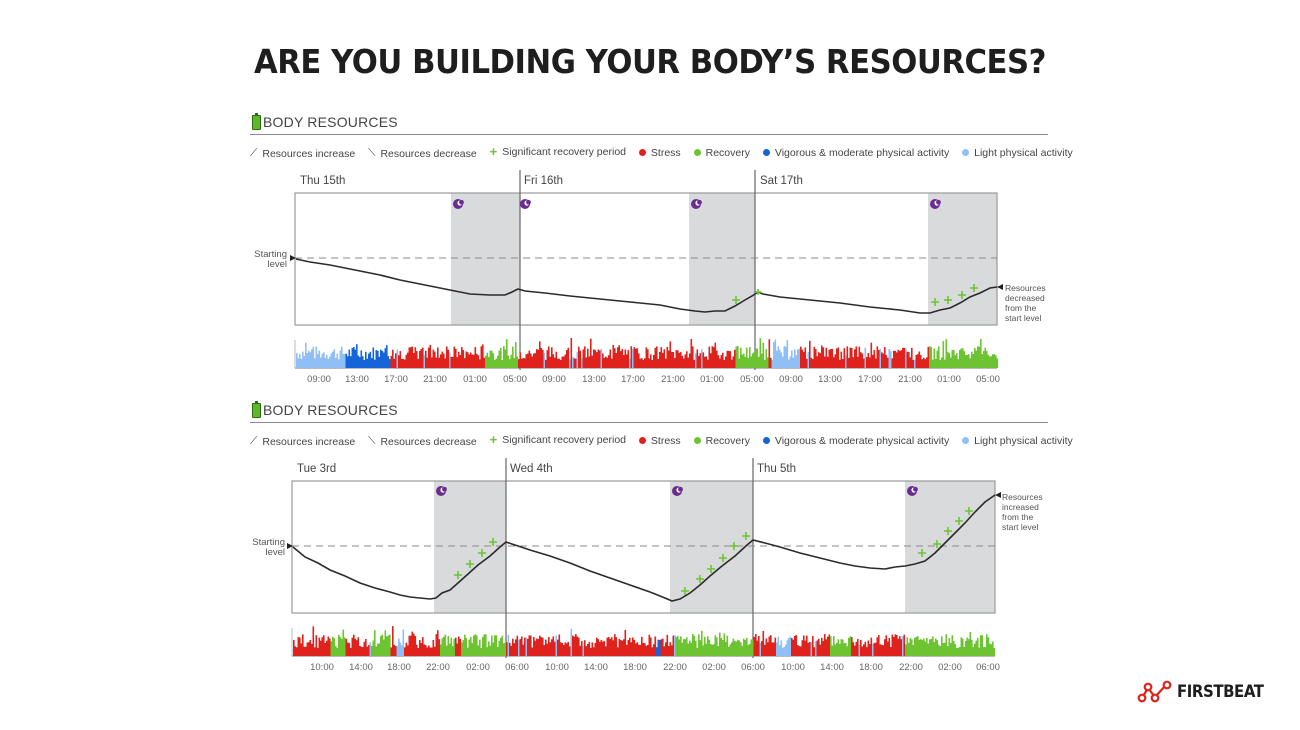 This screenshot has height=730, width=1300. What do you see at coordinates (1220, 692) in the screenshot?
I see `brand-name: FIRSTBEAT` at bounding box center [1220, 692].